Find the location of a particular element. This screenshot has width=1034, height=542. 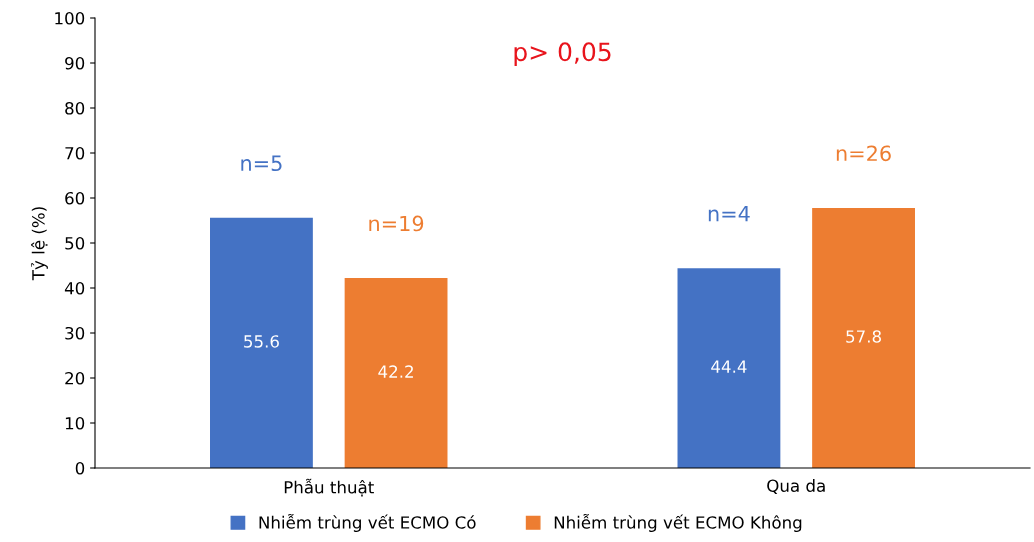

y-tick-label: 40 is located at coordinates (74, 288).